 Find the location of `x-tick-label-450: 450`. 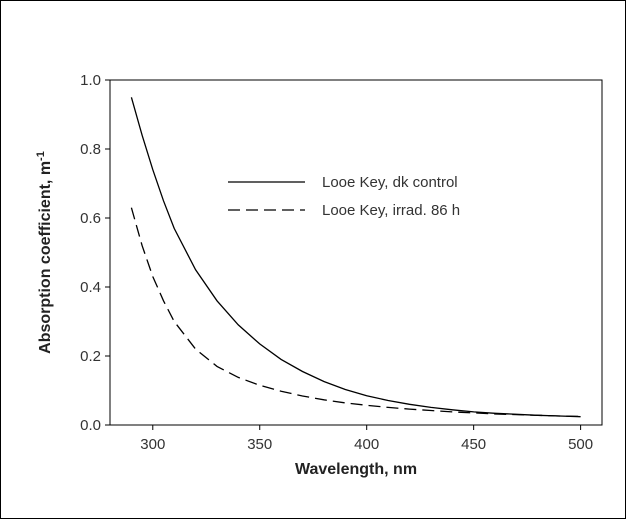

x-tick-label-450: 450 is located at coordinates (473, 444).